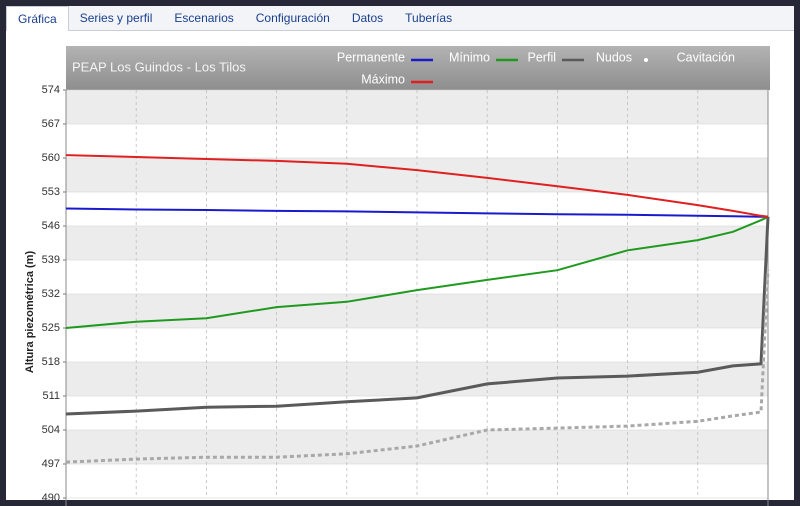  I want to click on tab: Escenarios, so click(204, 18).